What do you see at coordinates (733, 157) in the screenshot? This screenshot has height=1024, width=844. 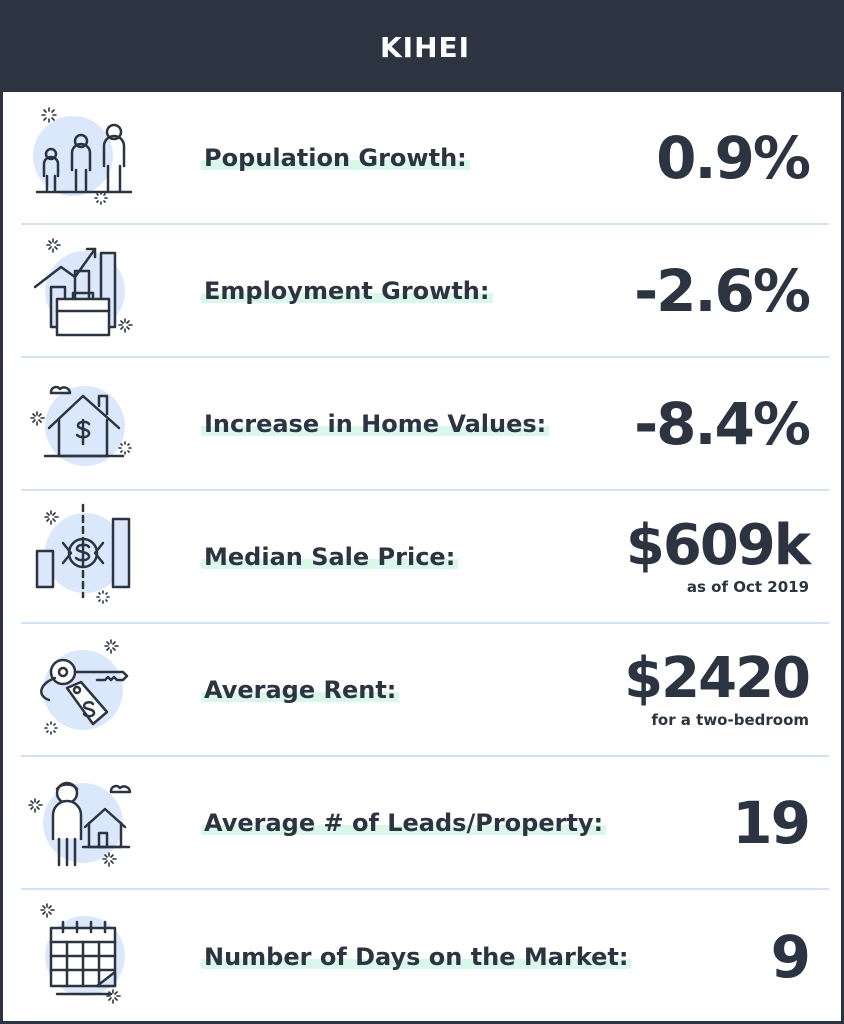 I see `stat-value: 0.9%` at bounding box center [733, 157].